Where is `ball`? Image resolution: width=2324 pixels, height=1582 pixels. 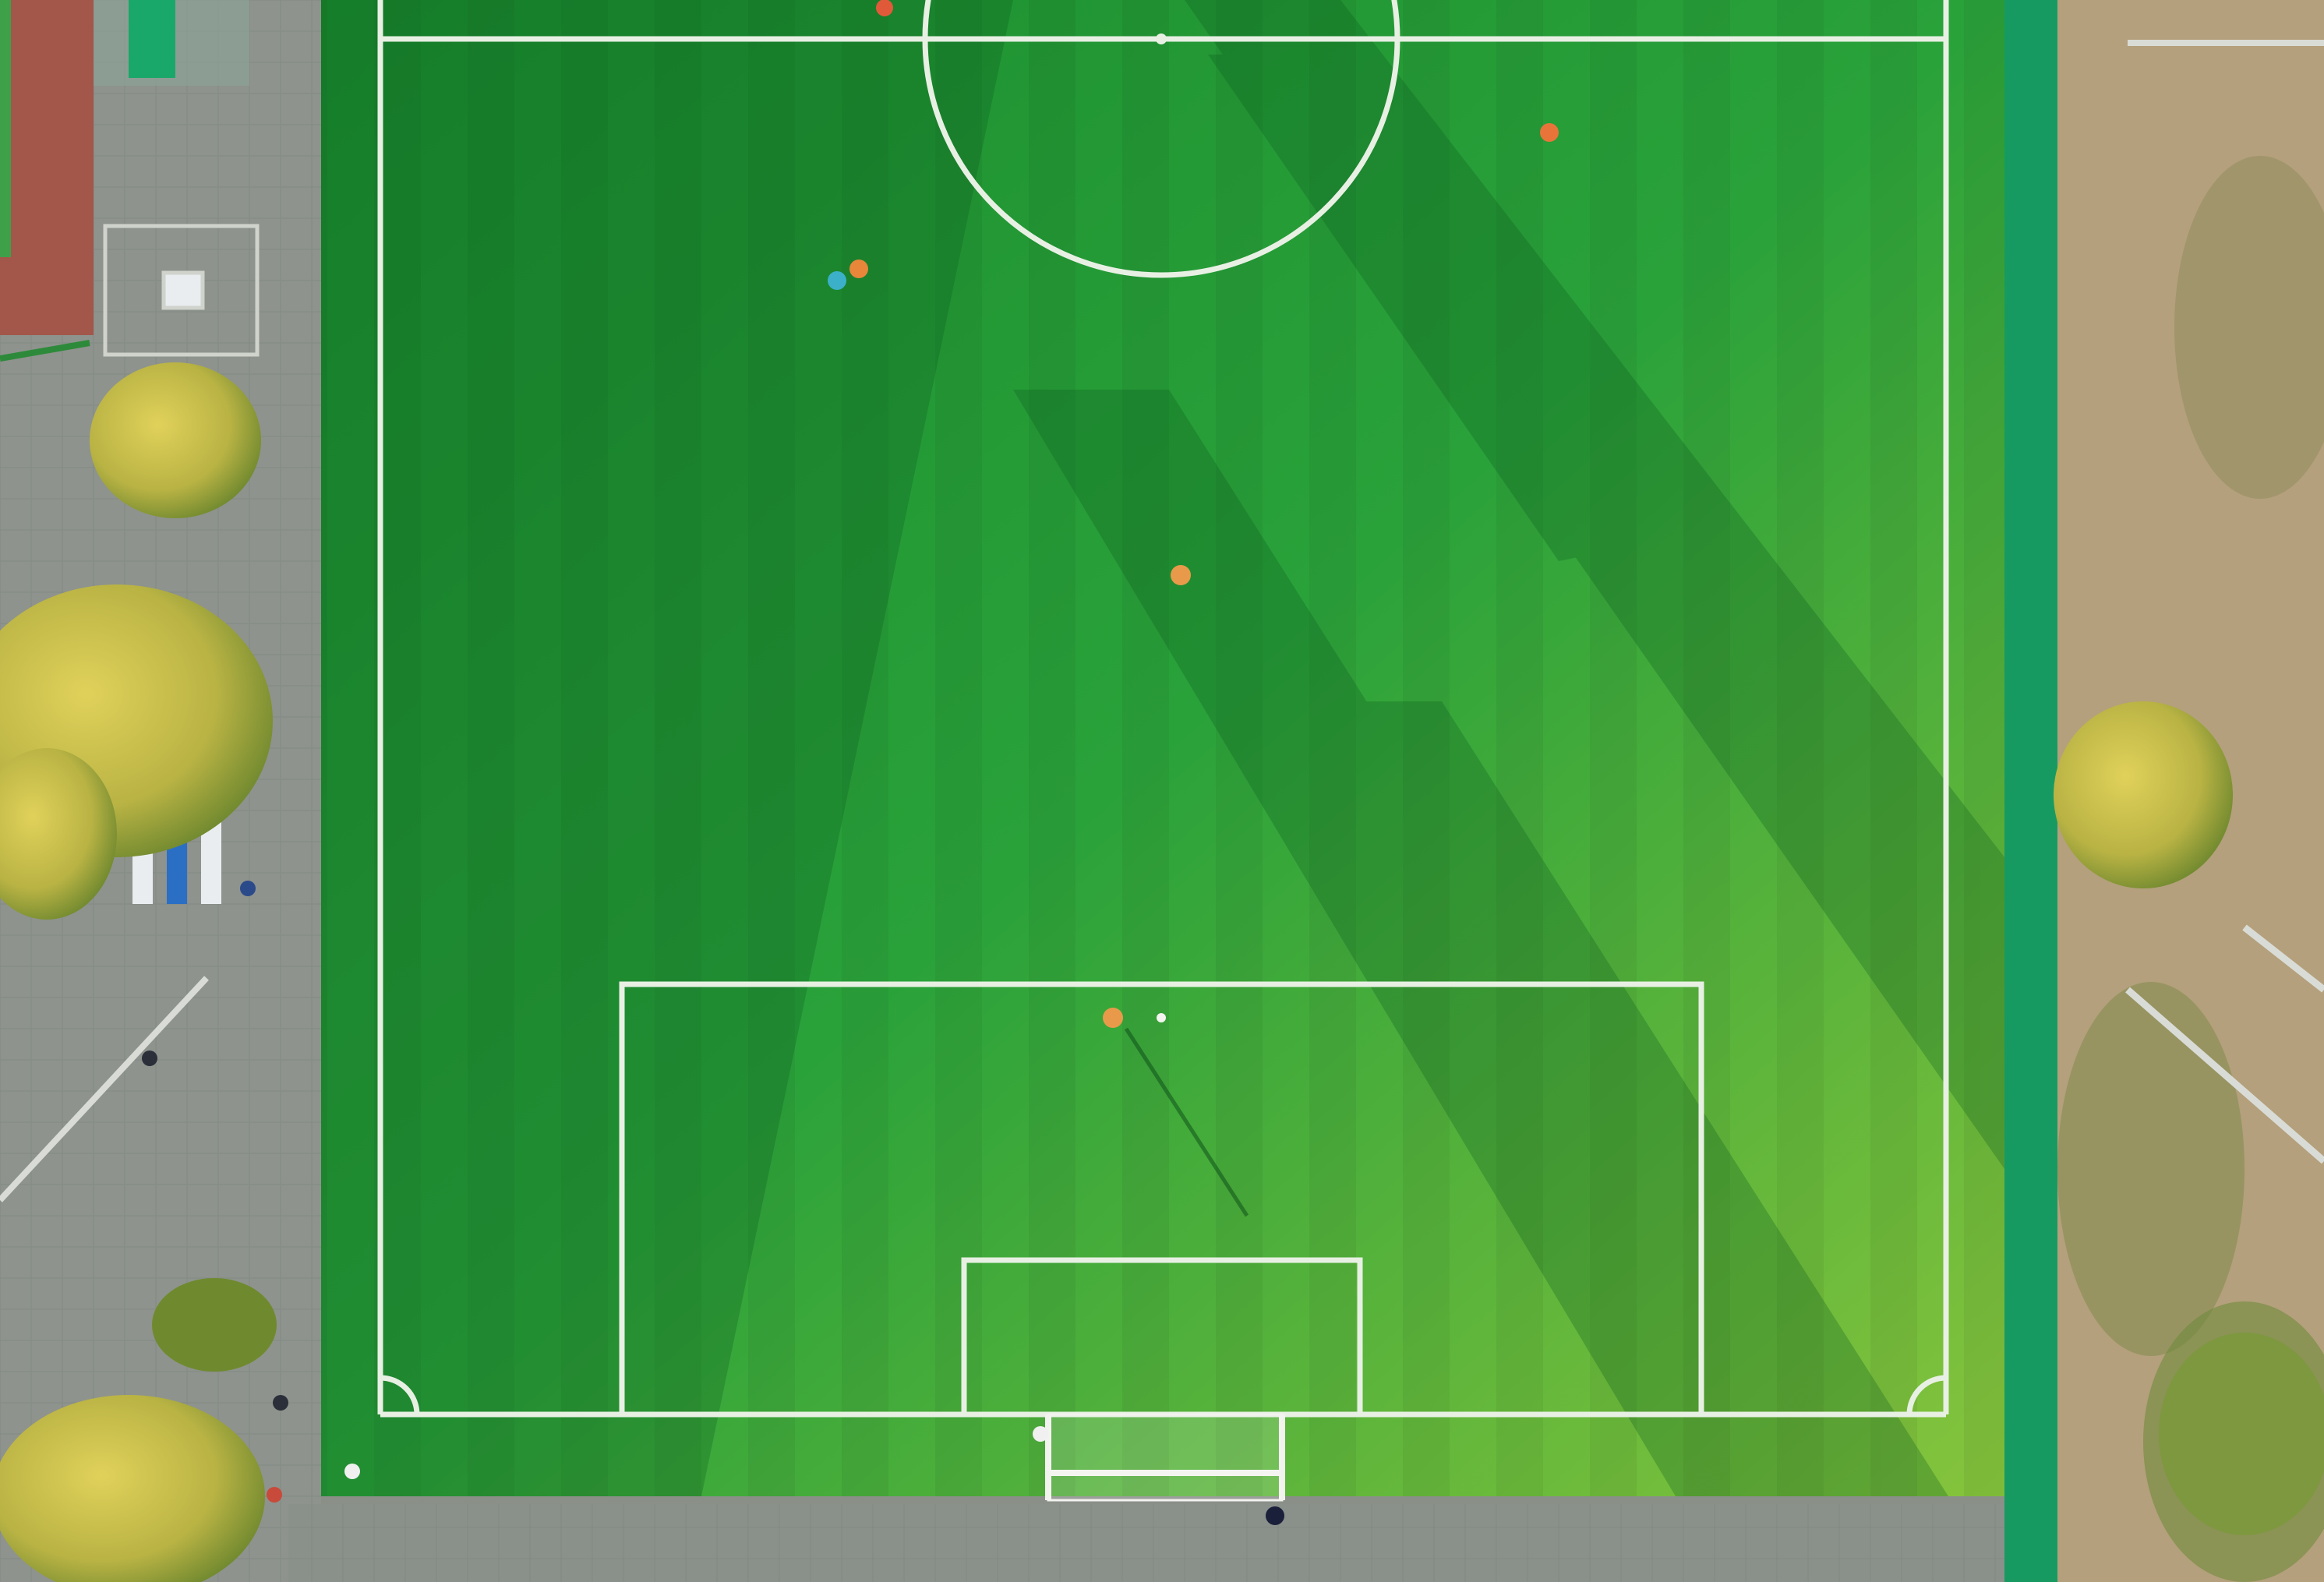
ball is located at coordinates (1161, 1017).